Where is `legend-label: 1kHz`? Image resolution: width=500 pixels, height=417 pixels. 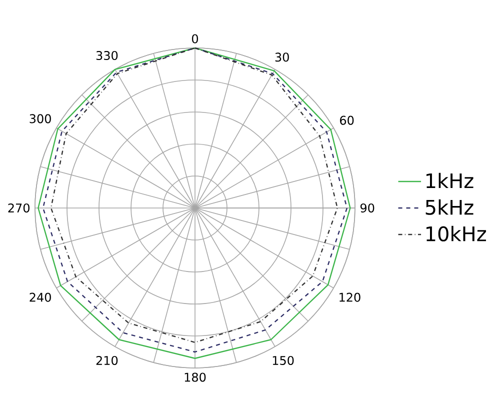 legend-label: 1kHz is located at coordinates (450, 180).